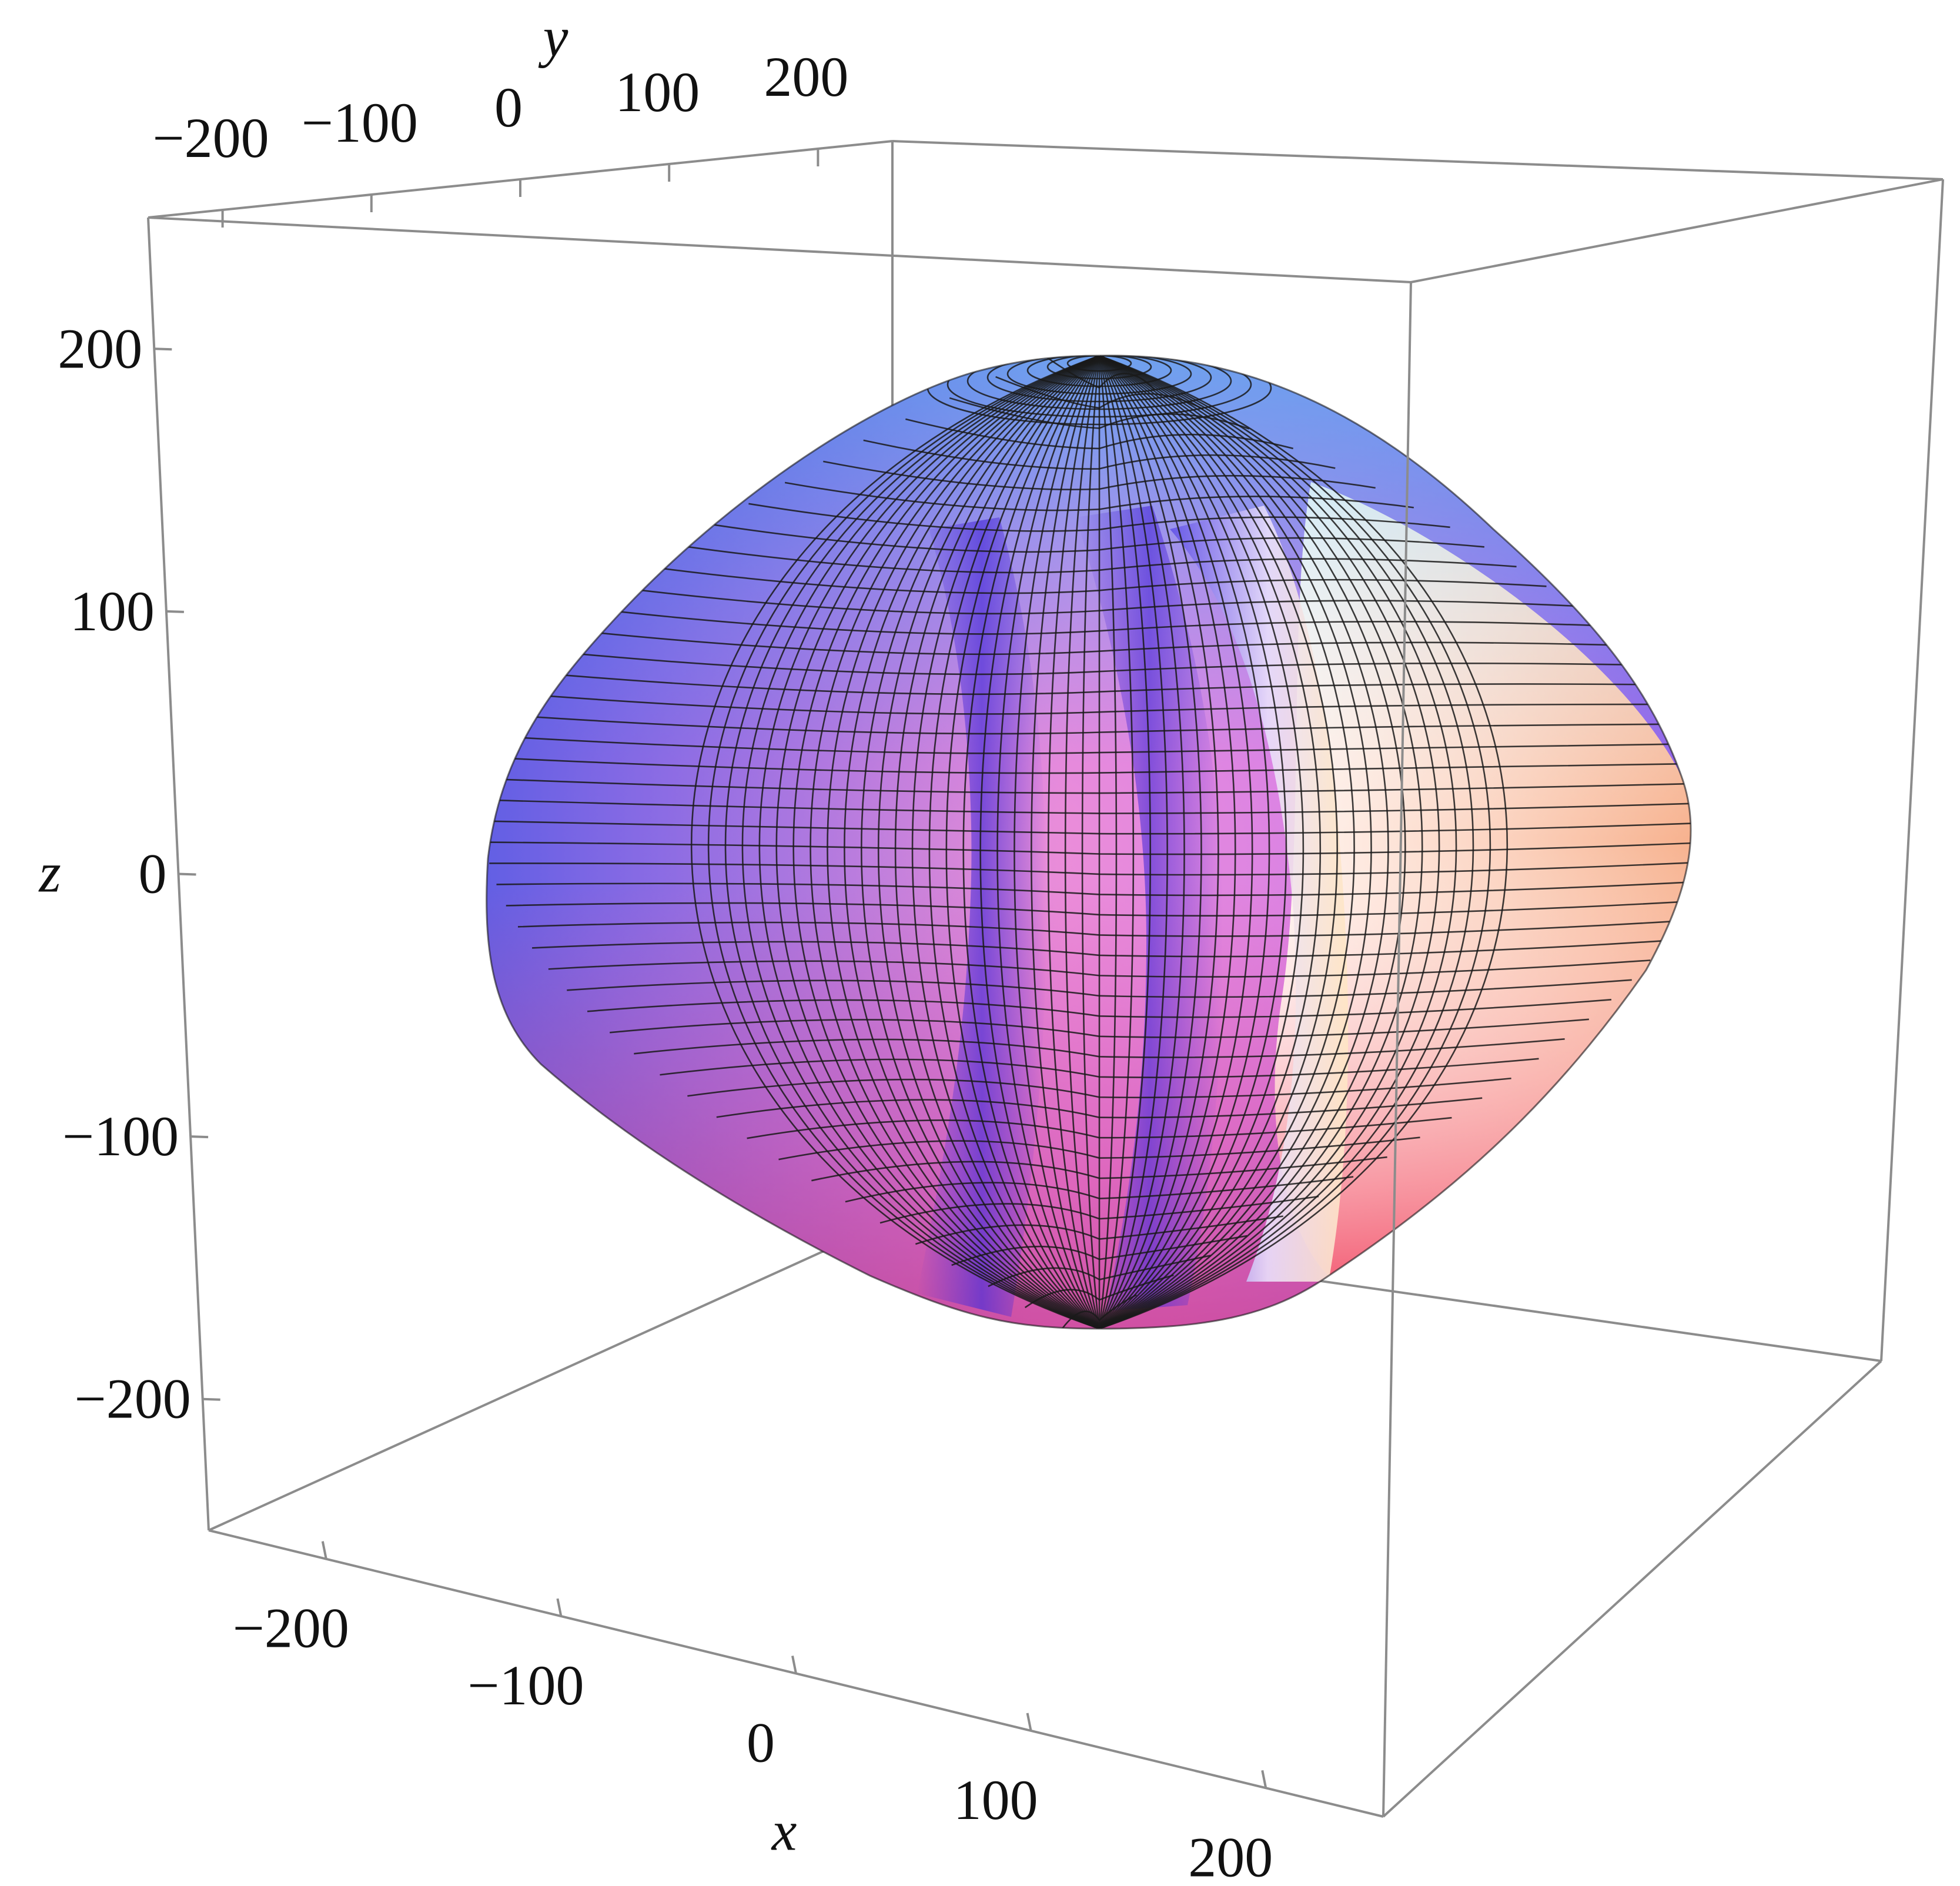  I want to click on z-tick-label: −200, so click(133, 1398).